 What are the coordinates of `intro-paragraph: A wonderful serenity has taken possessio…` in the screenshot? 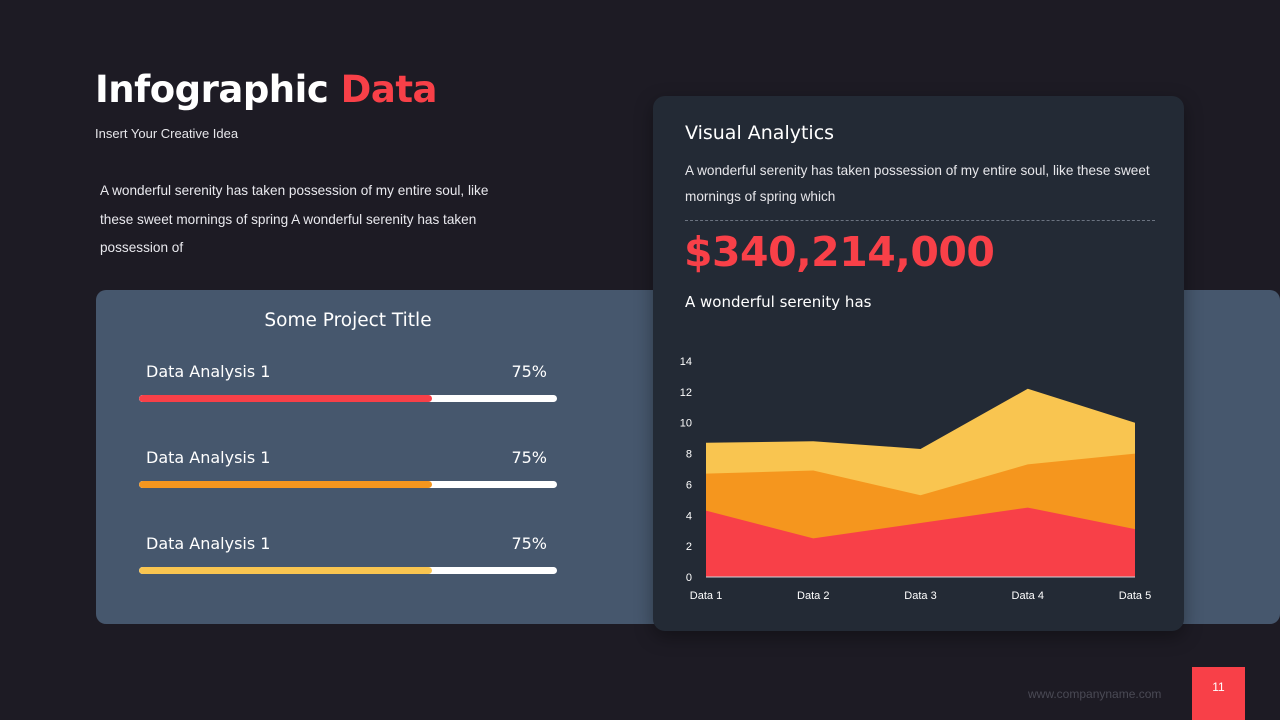 It's located at (294, 219).